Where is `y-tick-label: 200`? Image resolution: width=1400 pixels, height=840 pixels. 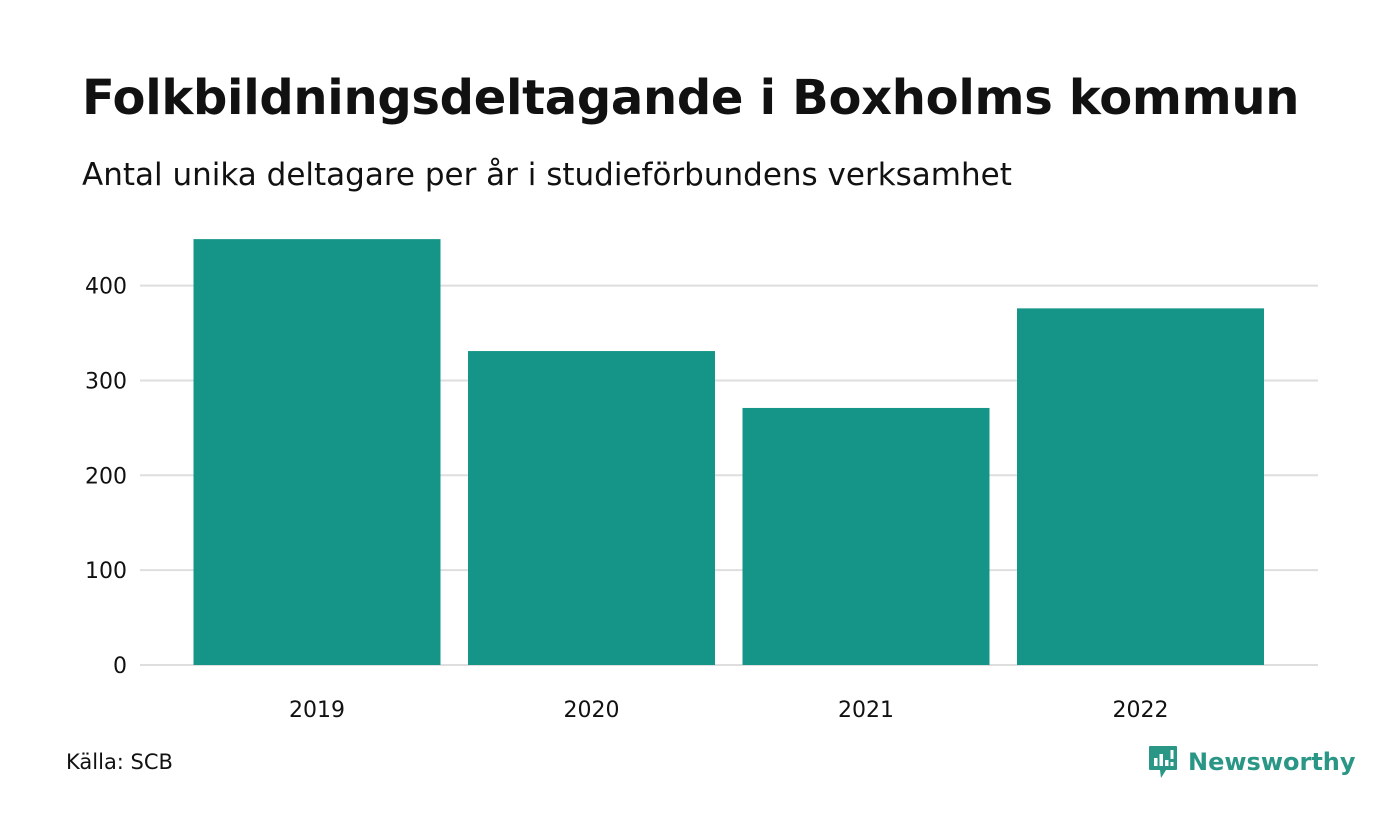
y-tick-label: 200 is located at coordinates (106, 476).